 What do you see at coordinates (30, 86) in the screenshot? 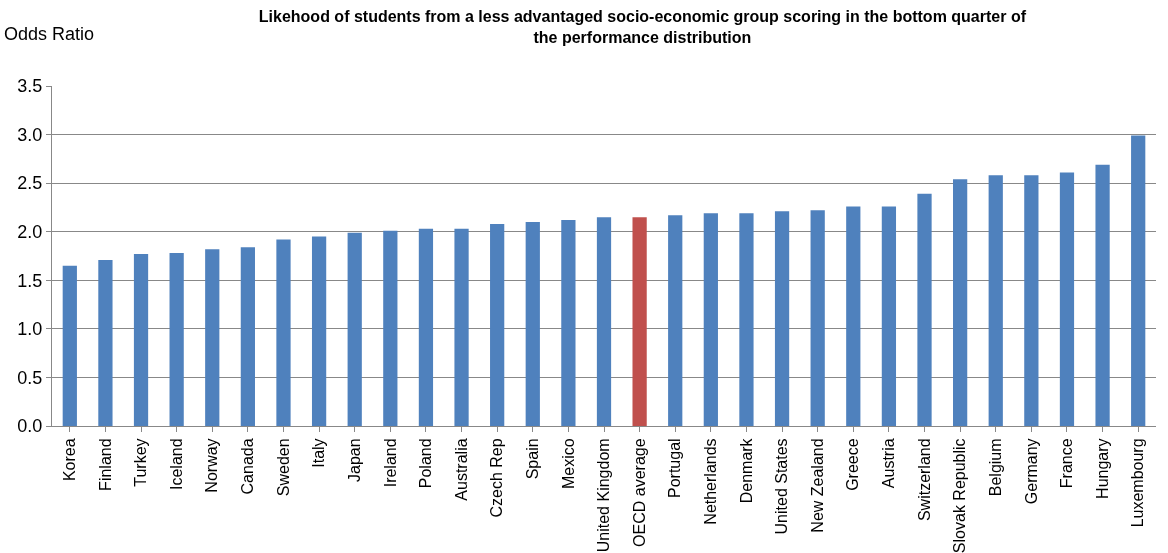
I see `y-tick-label: 3.5` at bounding box center [30, 86].